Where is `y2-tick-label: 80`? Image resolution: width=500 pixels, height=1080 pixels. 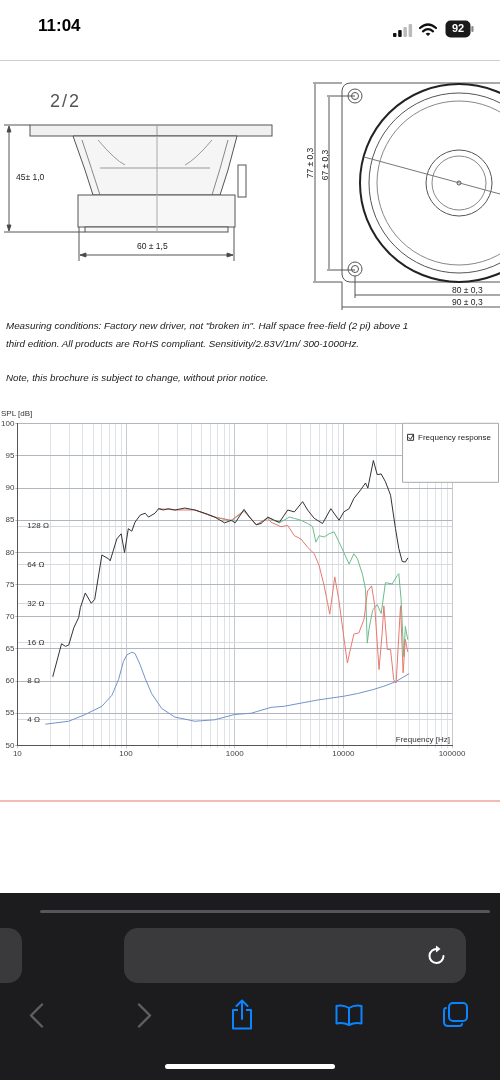 y2-tick-label: 80 is located at coordinates (10, 552).